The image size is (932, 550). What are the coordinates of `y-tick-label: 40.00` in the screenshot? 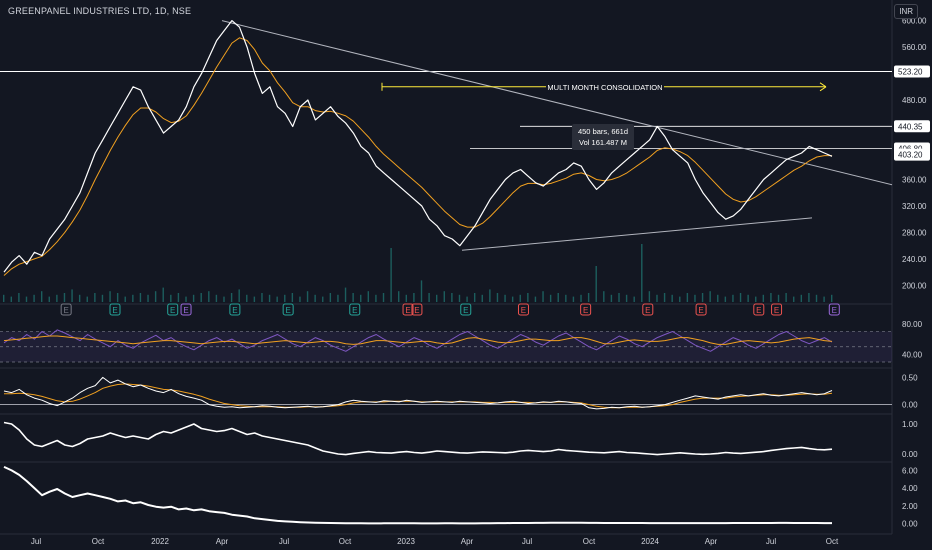 It's located at (912, 354).